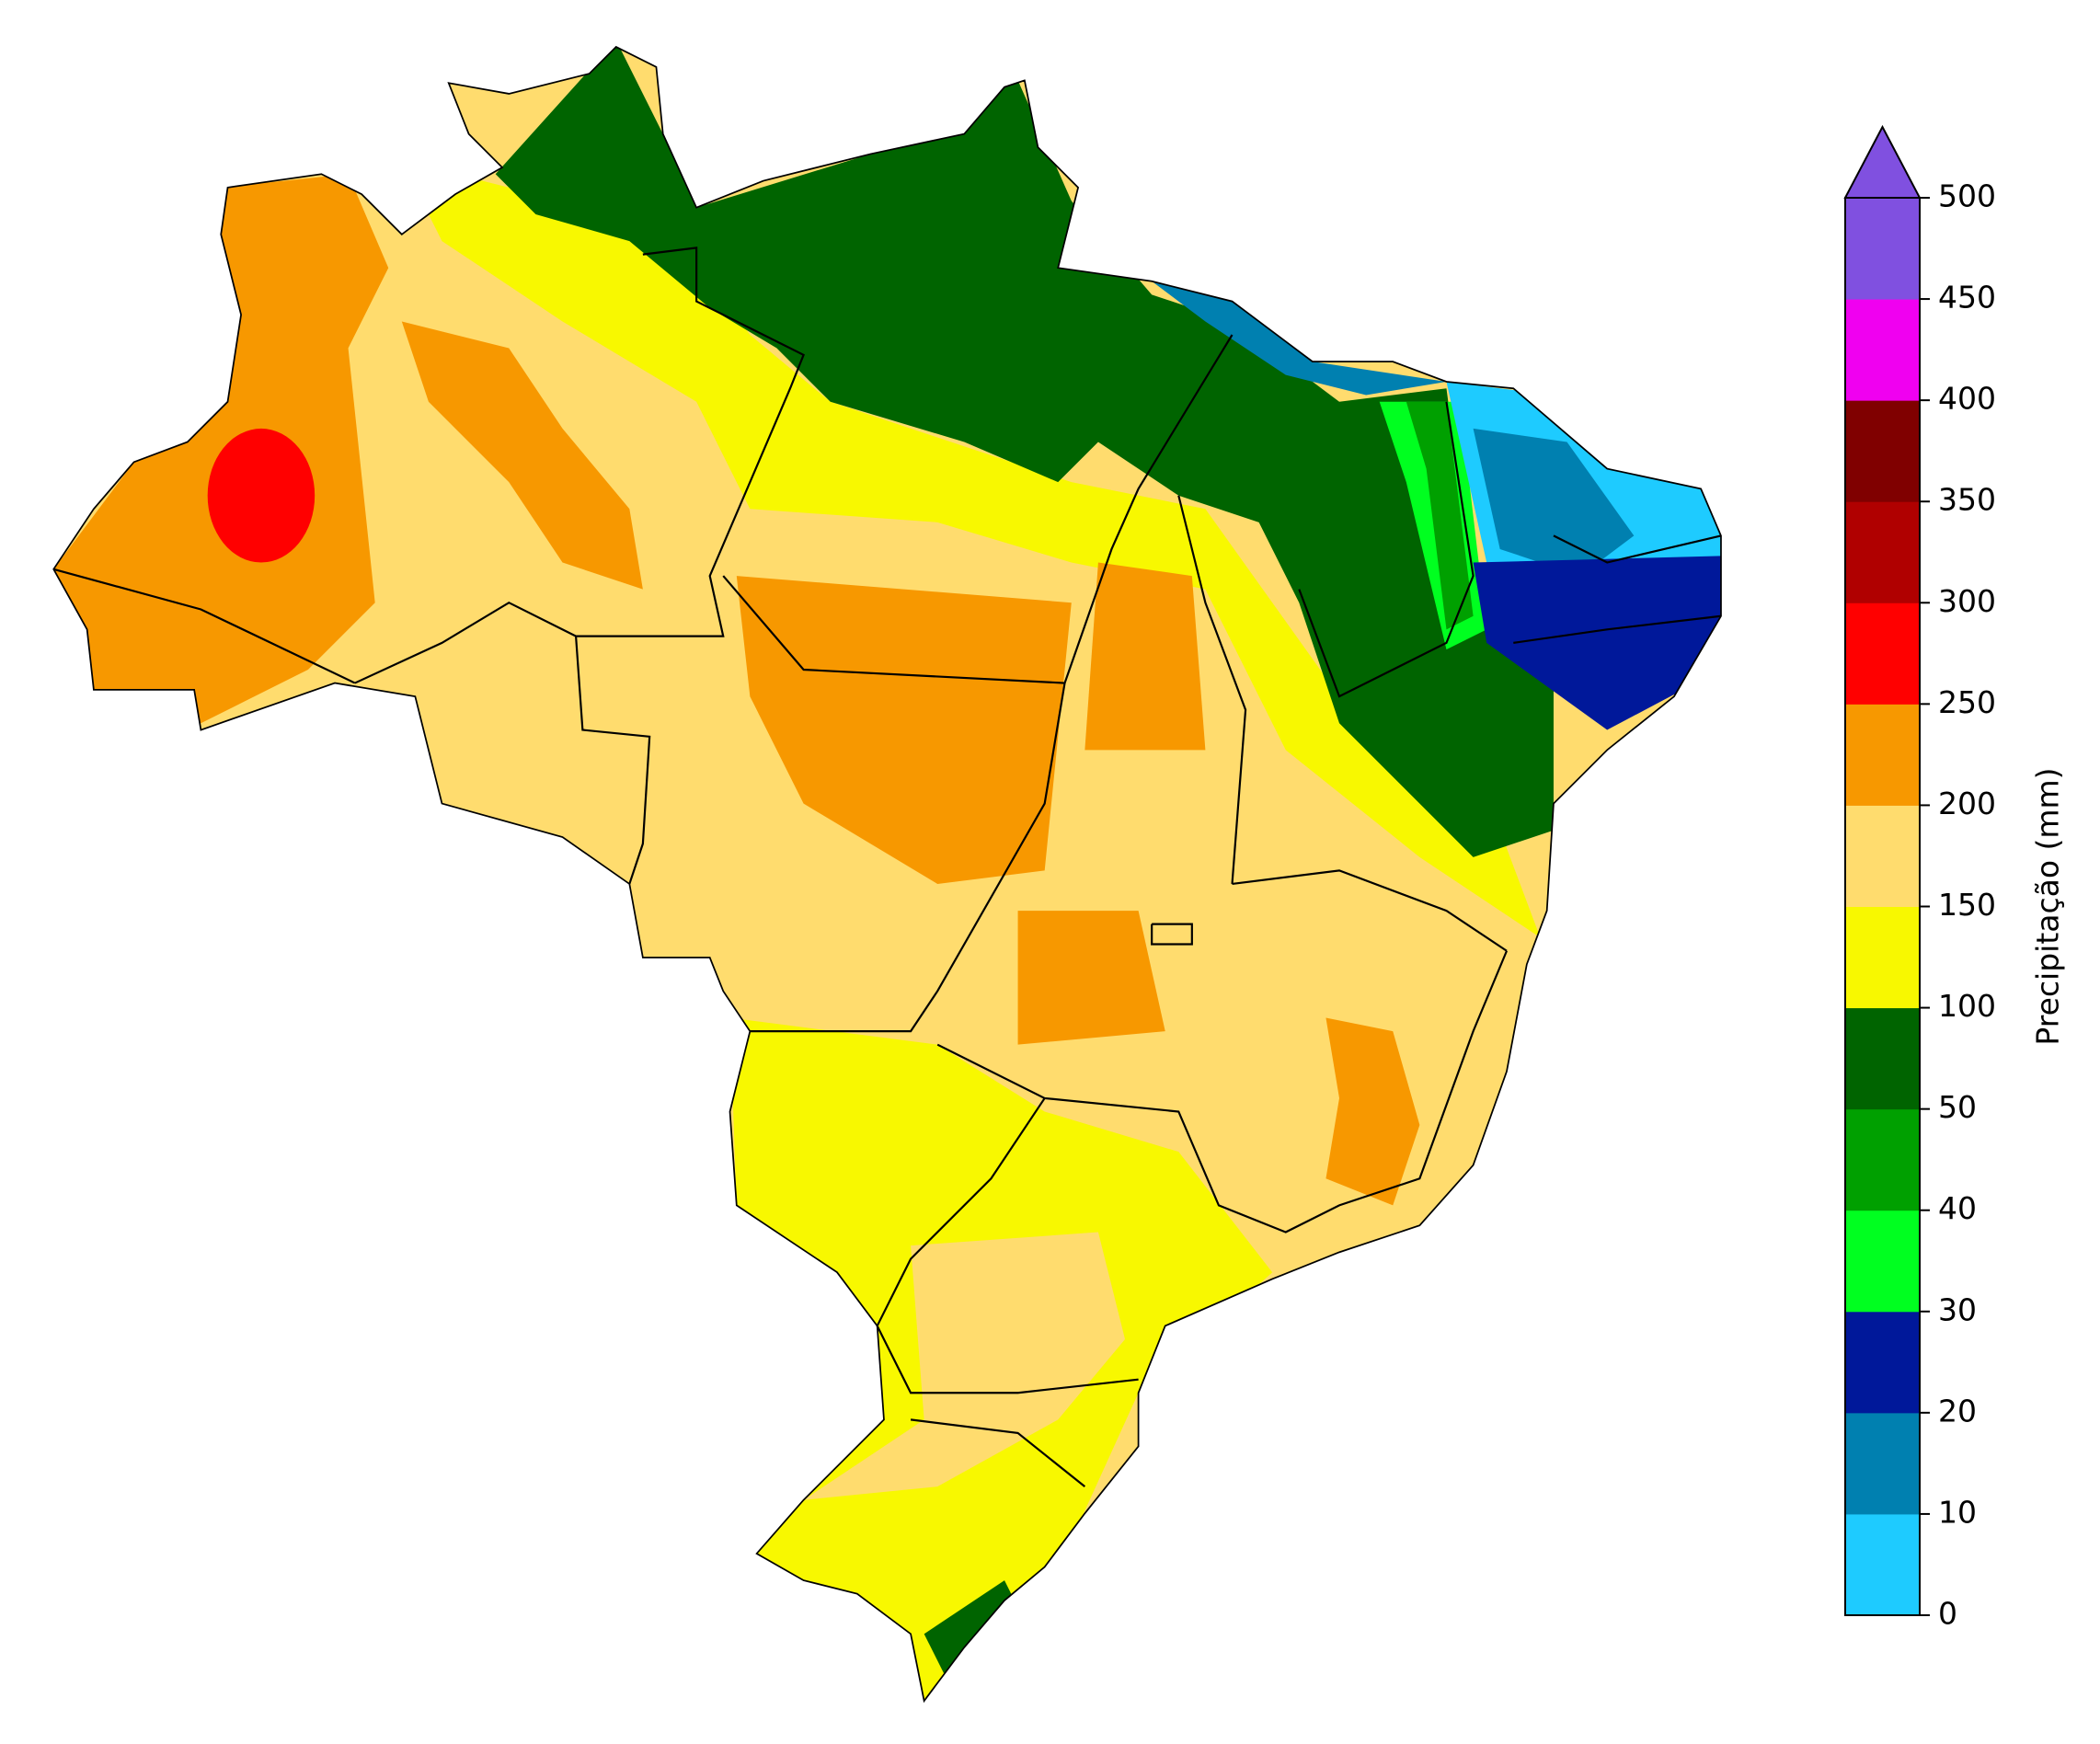 The image size is (2100, 1744). Describe the element at coordinates (1967, 905) in the screenshot. I see `colorbar-tick-label: 150` at that location.